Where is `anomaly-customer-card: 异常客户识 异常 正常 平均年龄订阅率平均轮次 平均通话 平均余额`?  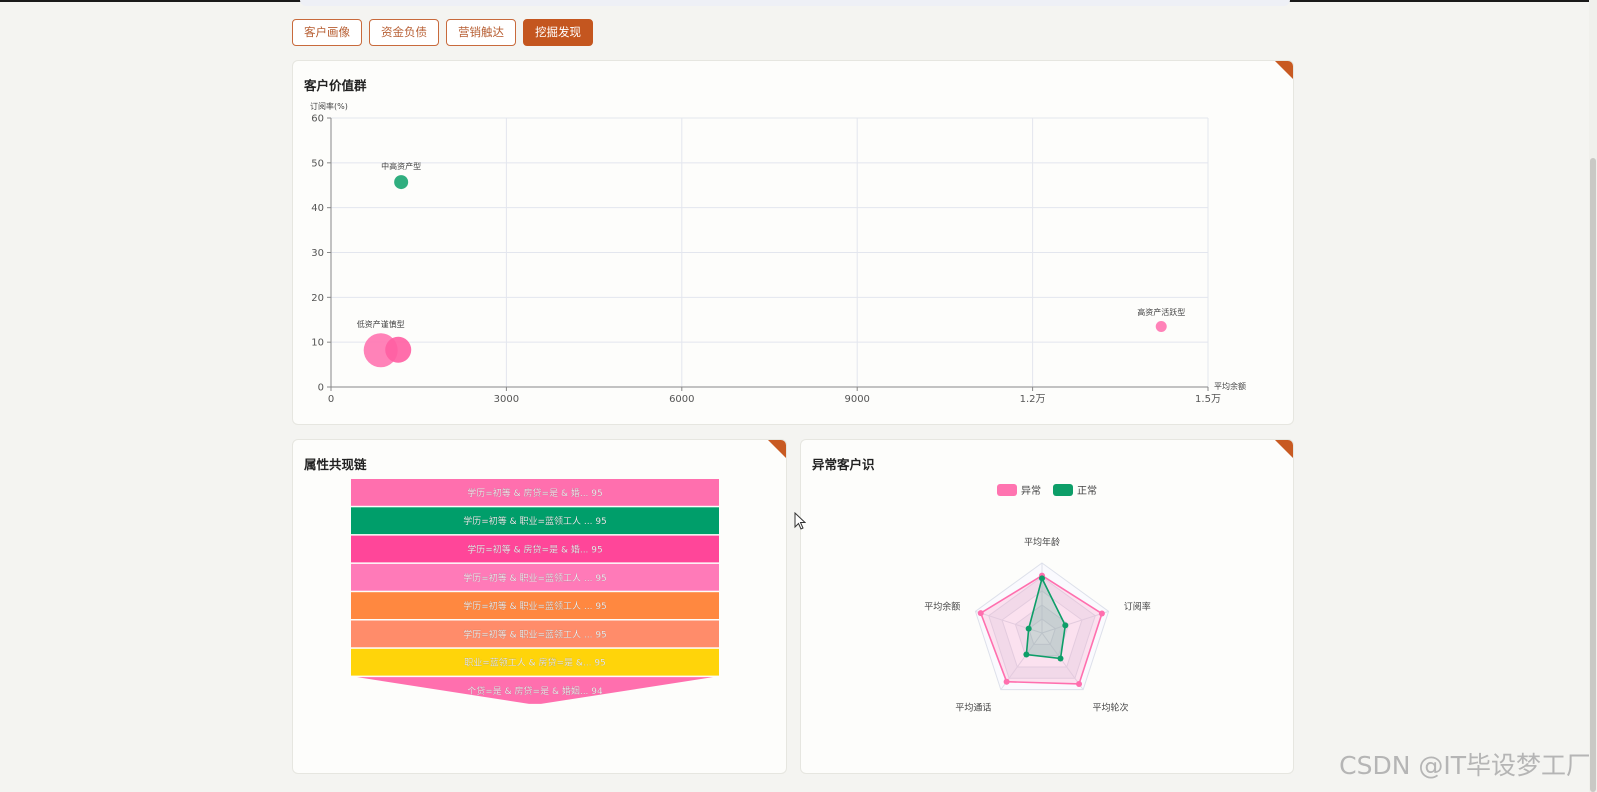
anomaly-customer-card: 异常客户识 异常 正常 平均年龄订阅率平均轮次 平均通话 平均余额 is located at coordinates (1047, 606).